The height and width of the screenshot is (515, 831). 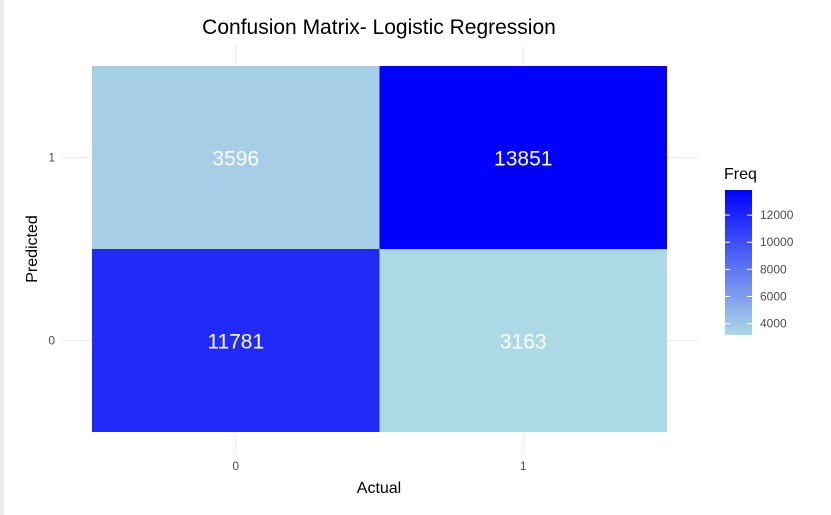 I want to click on legend-tick-label-6000: 6000, so click(x=773, y=297).